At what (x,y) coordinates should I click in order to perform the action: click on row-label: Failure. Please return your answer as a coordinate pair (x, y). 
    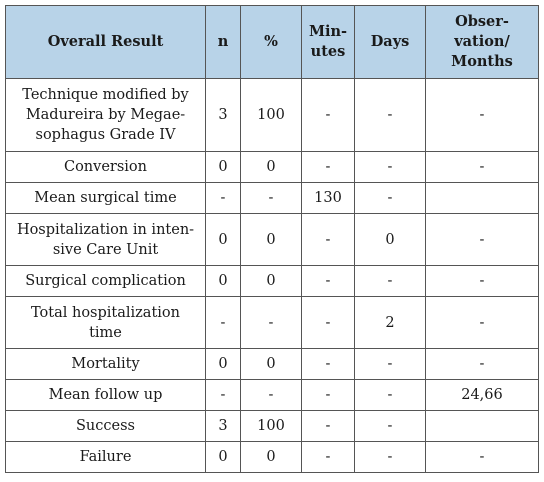
    Looking at the image, I should click on (105, 457).